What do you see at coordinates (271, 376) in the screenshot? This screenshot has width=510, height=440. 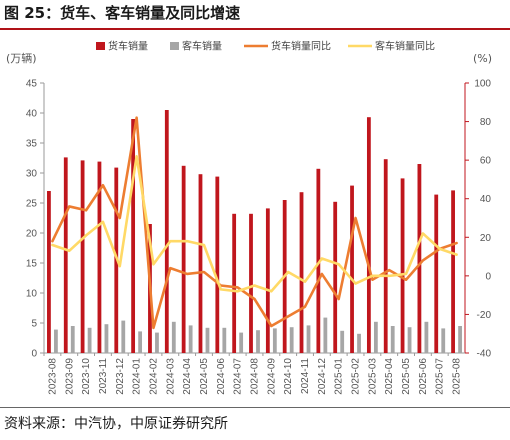 I see `x-tick-label: 2024-09` at bounding box center [271, 376].